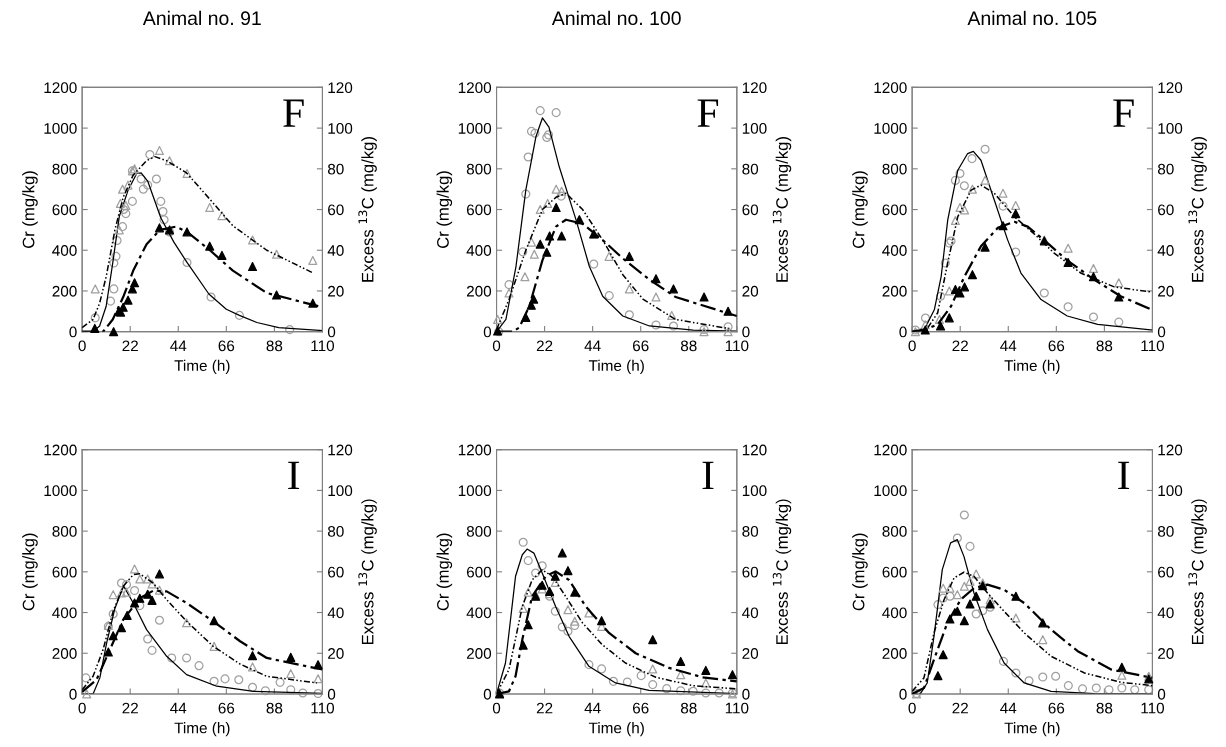 This screenshot has width=1226, height=747. Describe the element at coordinates (1032, 18) in the screenshot. I see `chart-title: Animal no. 105` at that location.